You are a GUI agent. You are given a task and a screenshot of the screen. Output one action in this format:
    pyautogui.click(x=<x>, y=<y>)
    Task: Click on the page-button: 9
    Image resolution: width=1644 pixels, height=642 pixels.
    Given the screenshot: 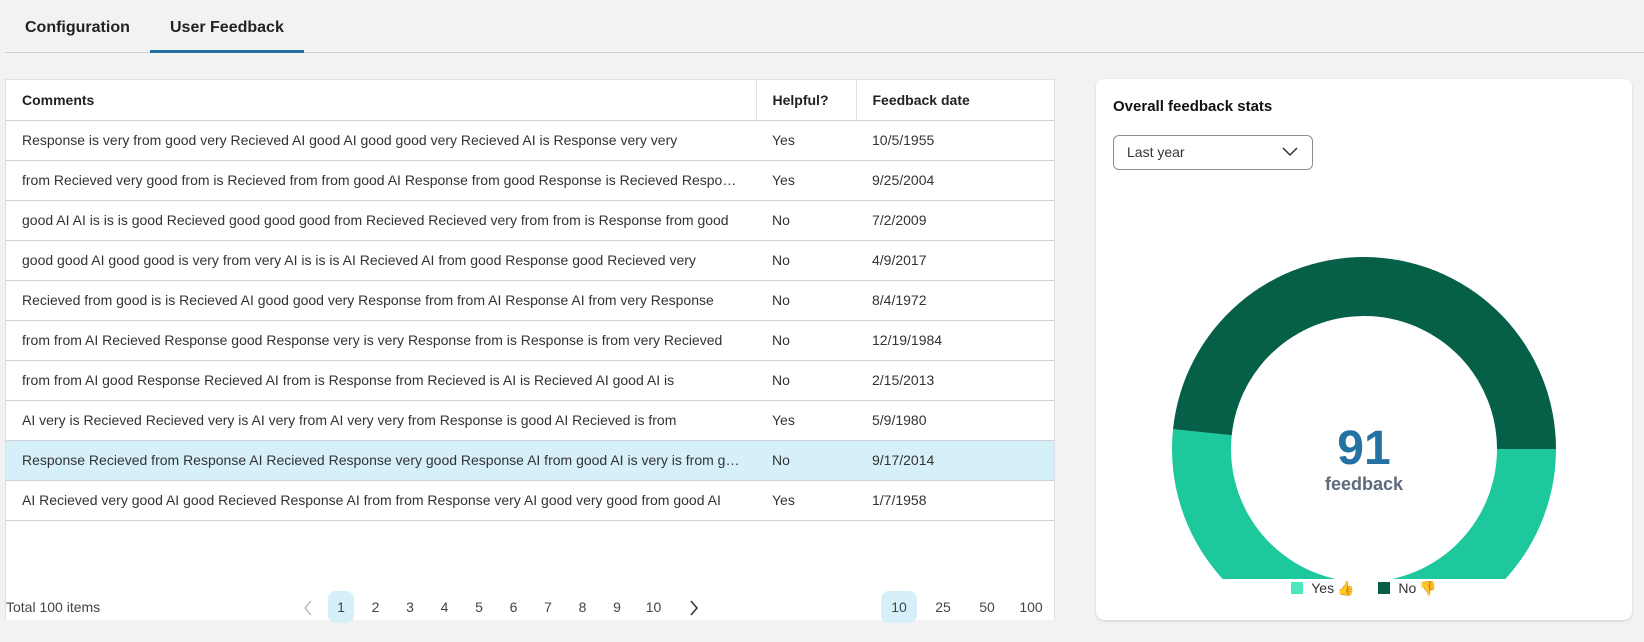 What is the action you would take?
    pyautogui.click(x=617, y=607)
    